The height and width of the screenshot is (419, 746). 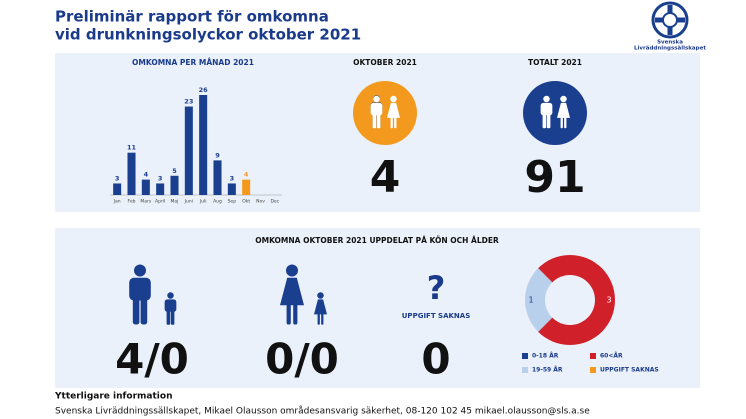 What do you see at coordinates (545, 356) in the screenshot?
I see `legend-label: 0-18 ÅR` at bounding box center [545, 356].